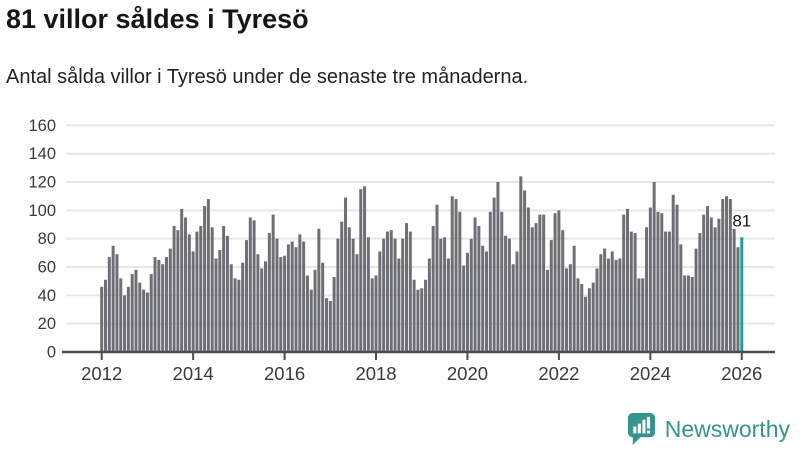  What do you see at coordinates (727, 428) in the screenshot?
I see `newsworthy-wordmark: Newsworthy` at bounding box center [727, 428].